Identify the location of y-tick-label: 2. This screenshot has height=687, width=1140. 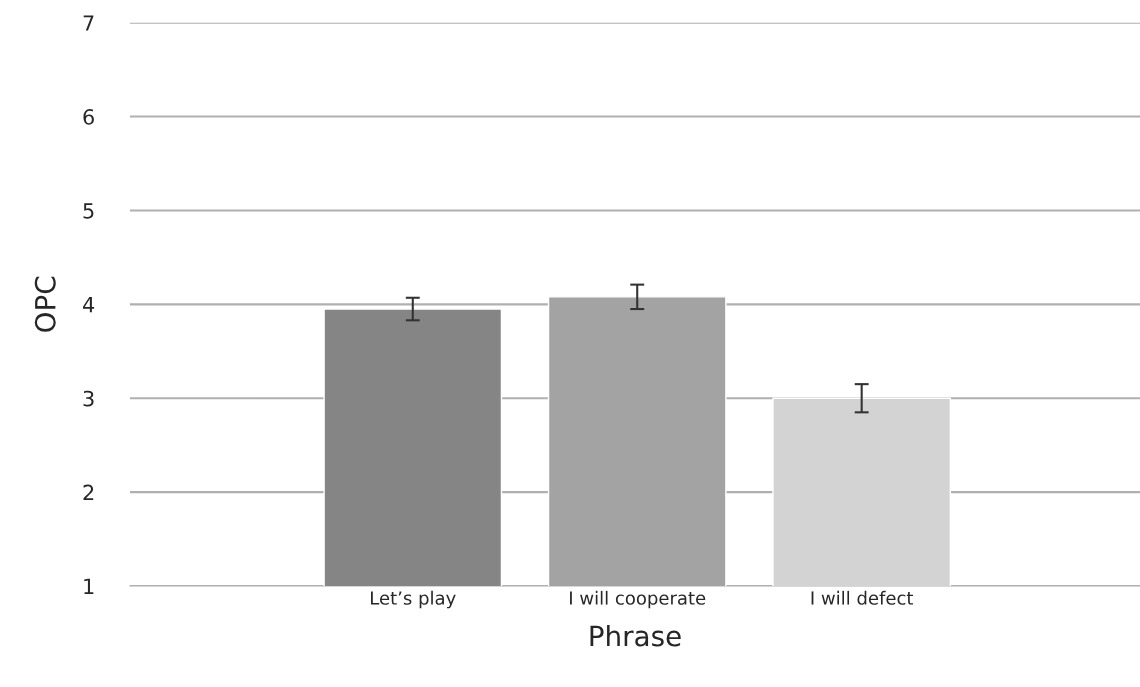
(88, 492).